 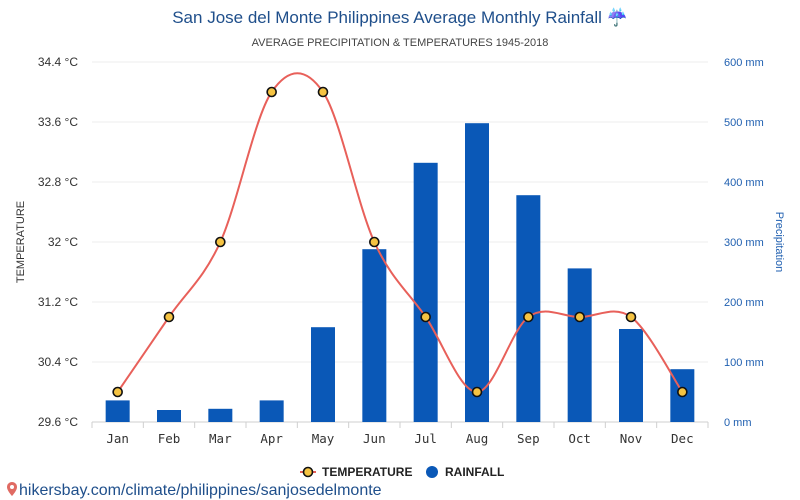 I want to click on rainfall-bar-sep, so click(x=528, y=308).